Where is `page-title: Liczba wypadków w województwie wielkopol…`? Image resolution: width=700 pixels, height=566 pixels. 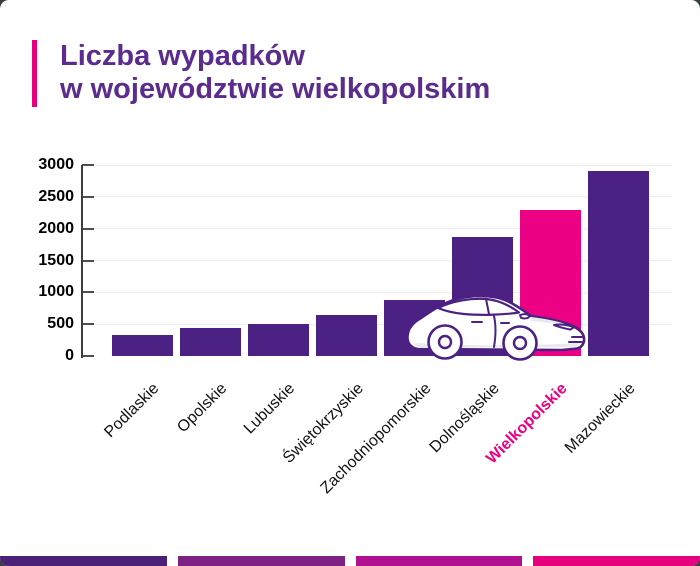 page-title: Liczba wypadków w województwie wielkopol… is located at coordinates (275, 73).